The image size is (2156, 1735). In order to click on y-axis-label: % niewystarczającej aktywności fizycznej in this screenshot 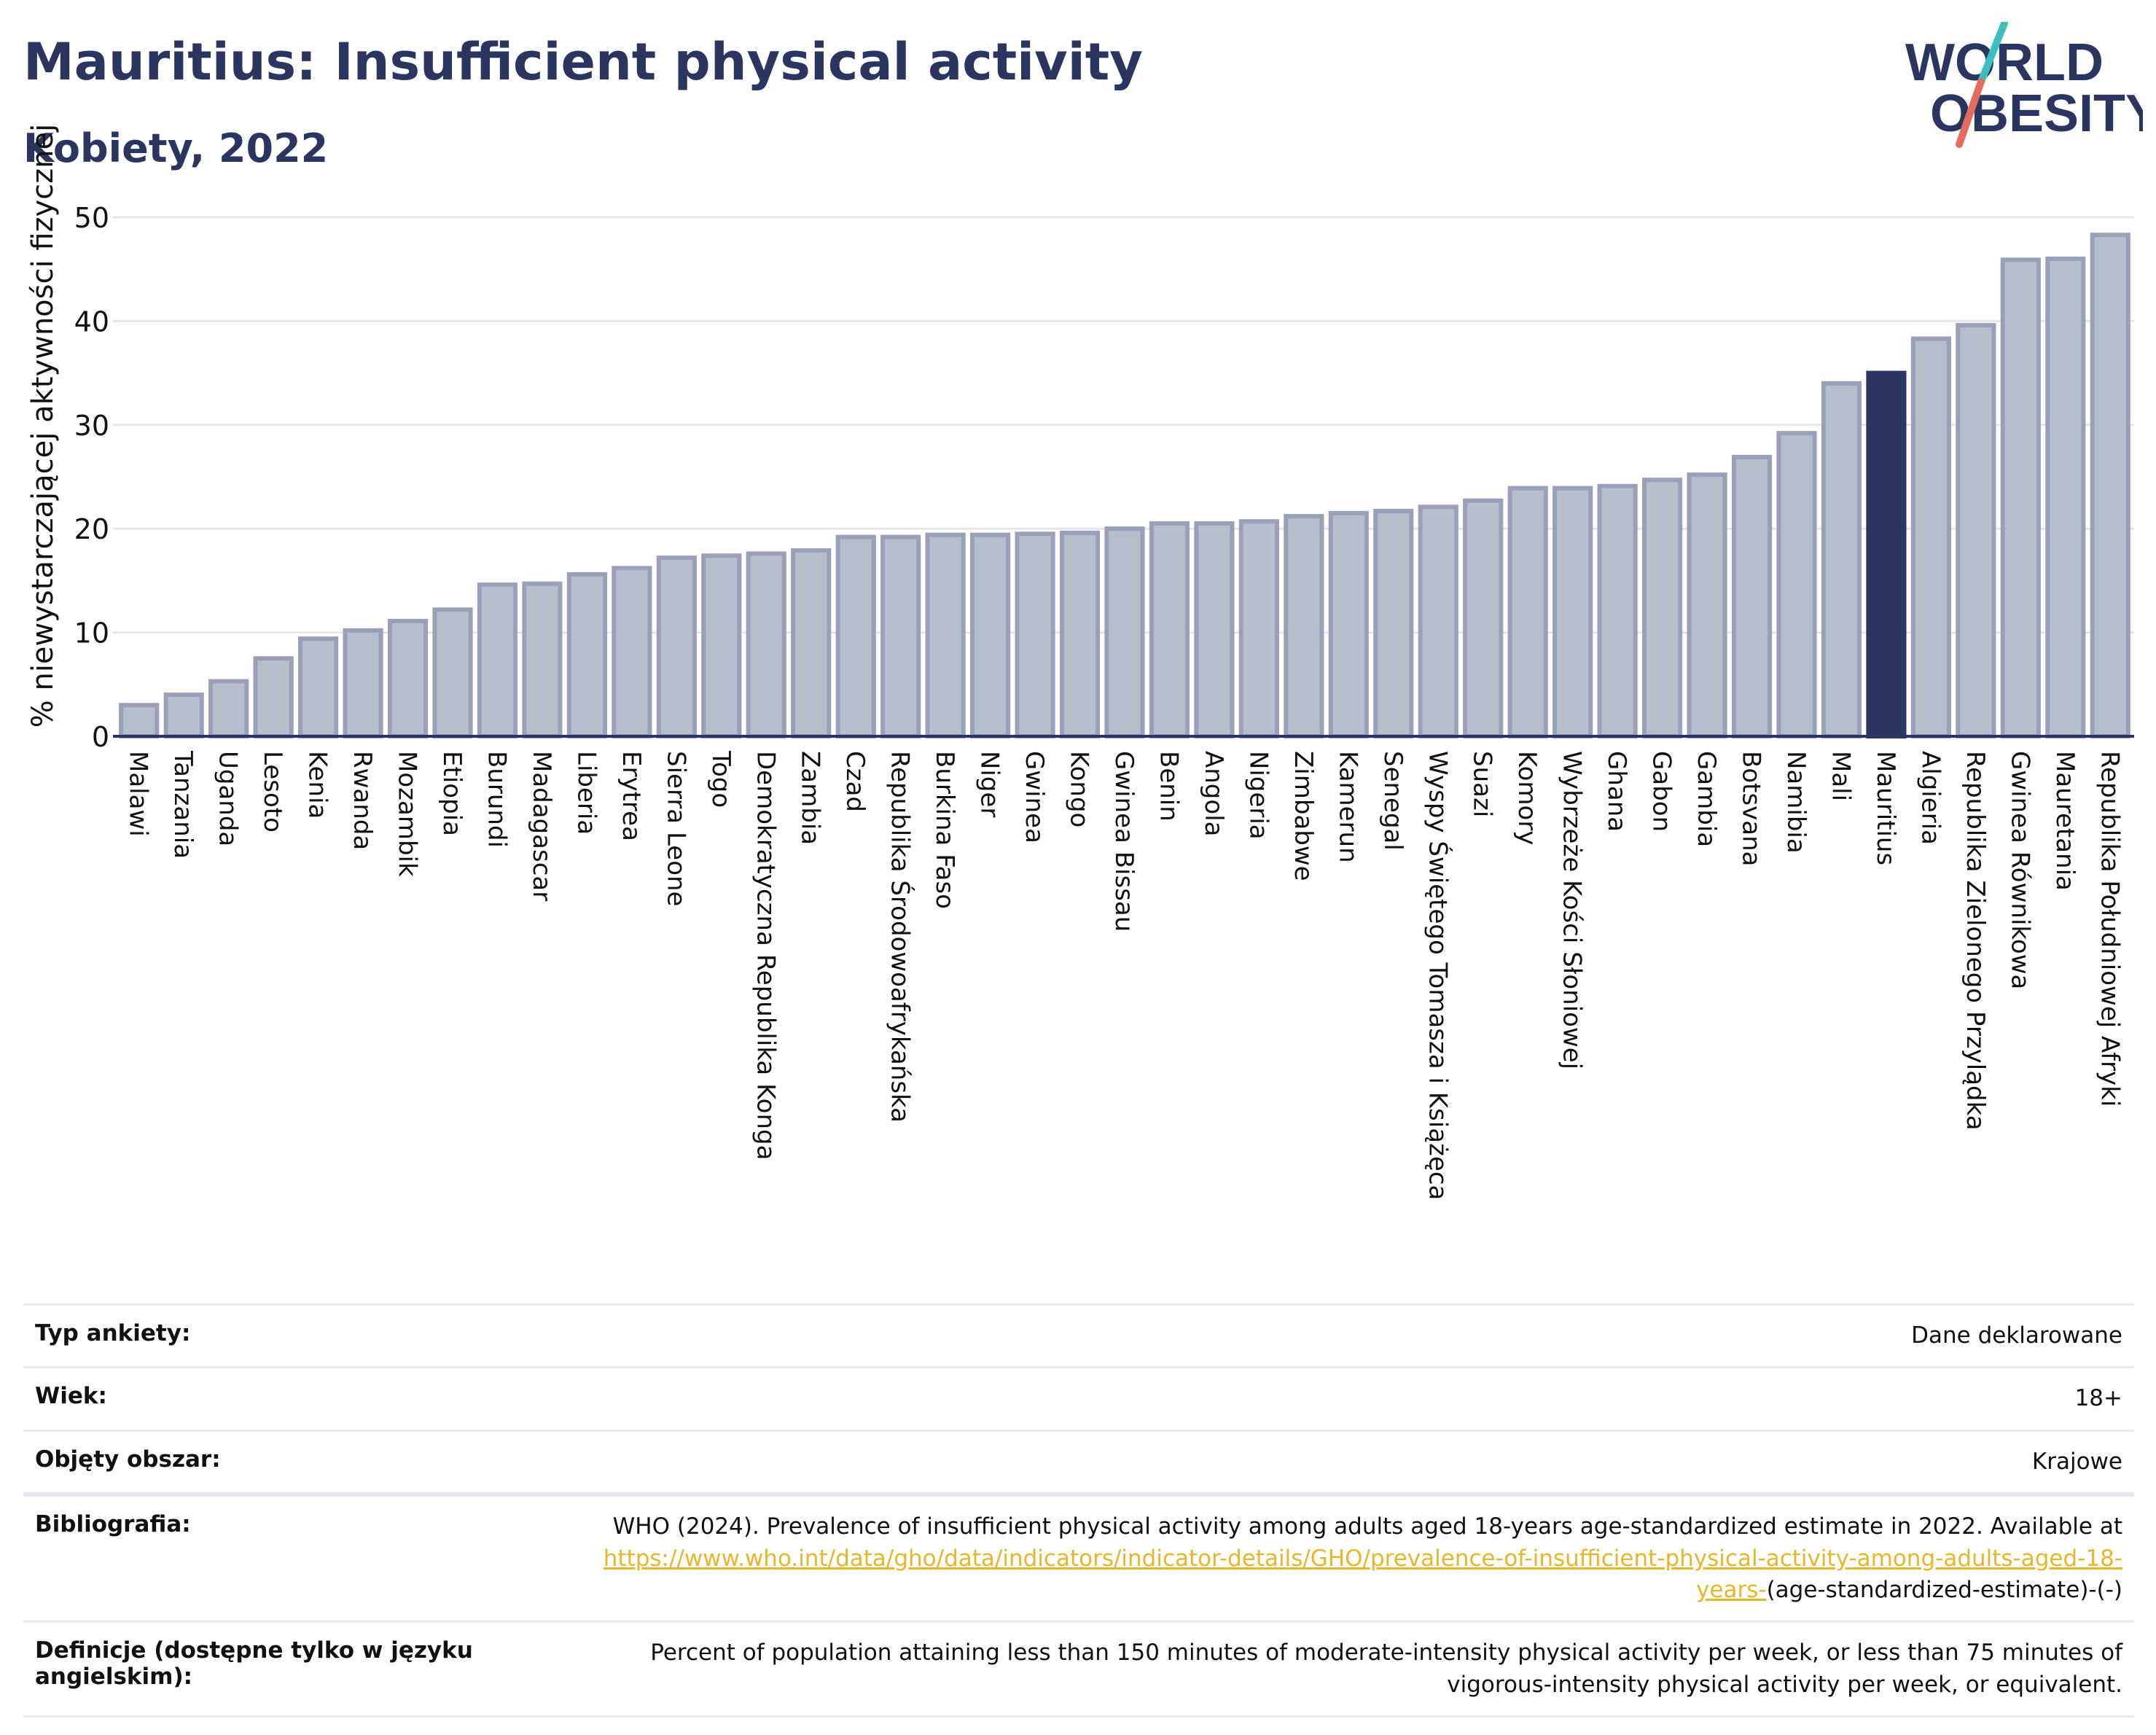, I will do `click(43, 426)`.